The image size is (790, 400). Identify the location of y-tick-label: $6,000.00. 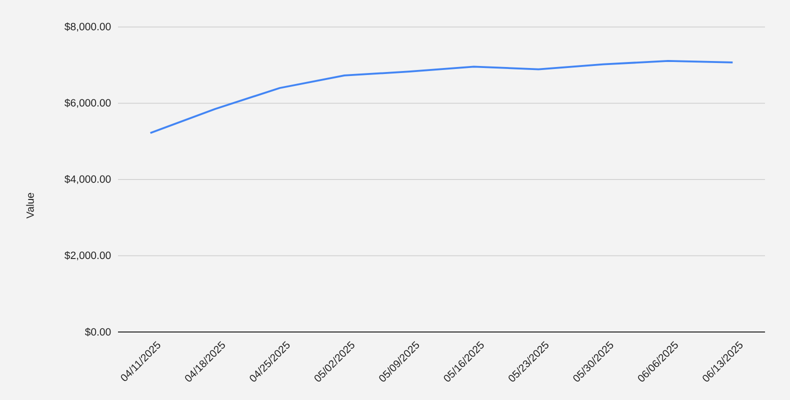
(87, 103).